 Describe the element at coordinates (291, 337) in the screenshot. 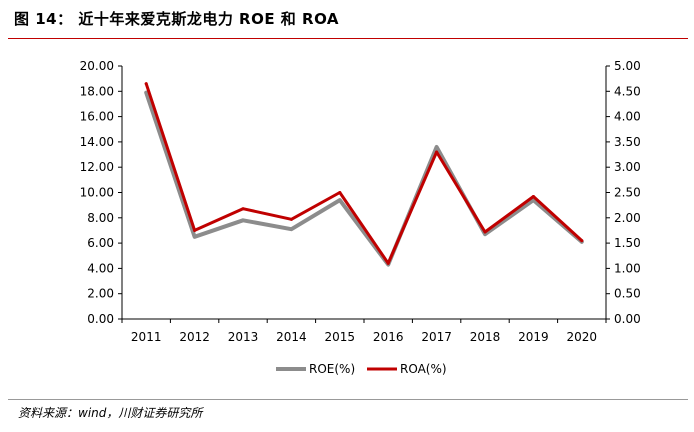

I see `x-tick-label: 2014` at that location.